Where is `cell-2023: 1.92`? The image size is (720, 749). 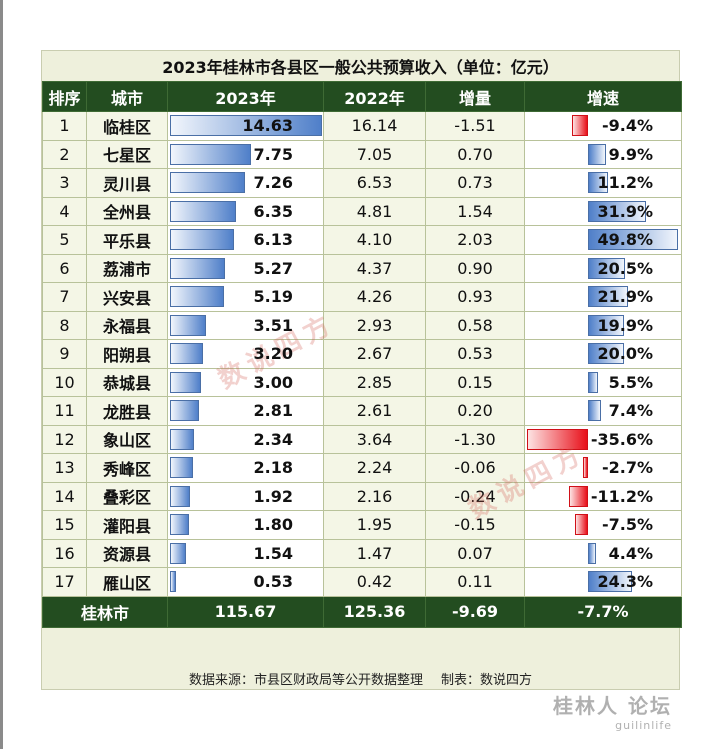
cell-2023: 1.92 is located at coordinates (245, 496).